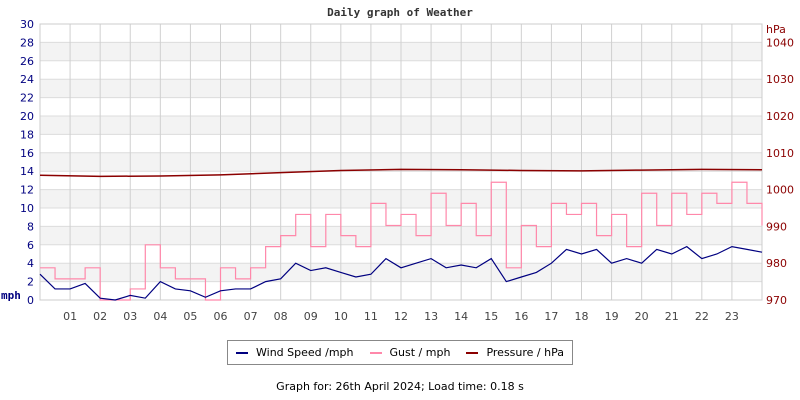 This screenshot has height=400, width=800. What do you see at coordinates (27, 61) in the screenshot?
I see `left-tick-label: 26` at bounding box center [27, 61].